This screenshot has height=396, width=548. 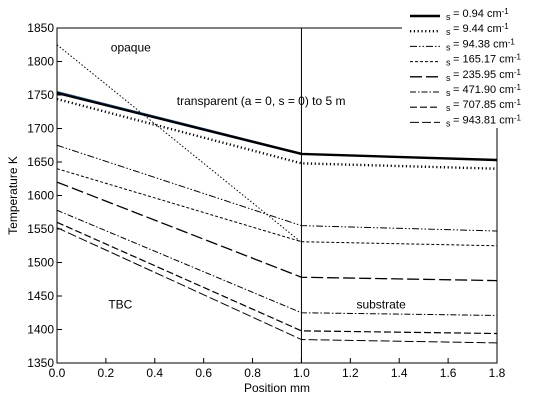 What do you see at coordinates (350, 373) in the screenshot?
I see `x-tick-label: 1.2` at bounding box center [350, 373].